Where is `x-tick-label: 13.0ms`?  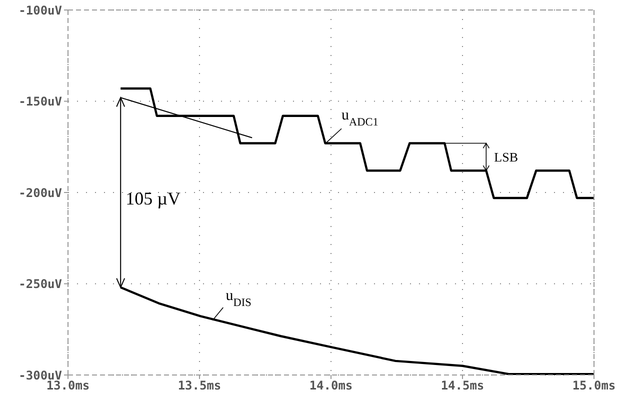 x-tick-label: 13.0ms is located at coordinates (68, 385).